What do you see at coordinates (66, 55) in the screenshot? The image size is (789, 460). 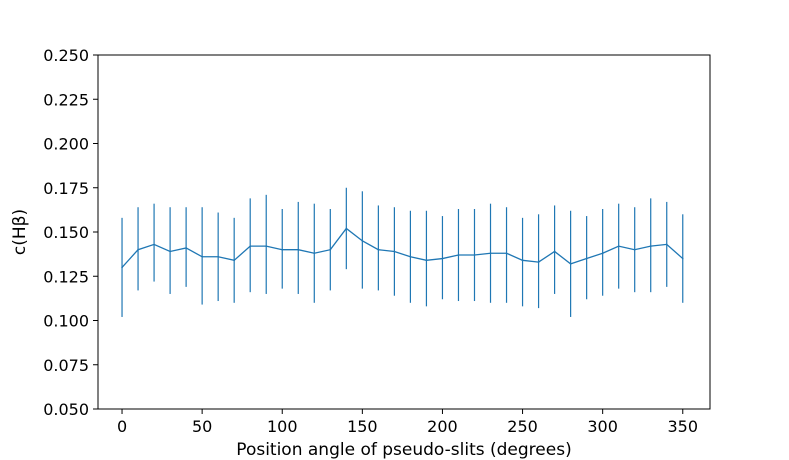 I see `y-tick-label: 0.250` at bounding box center [66, 55].